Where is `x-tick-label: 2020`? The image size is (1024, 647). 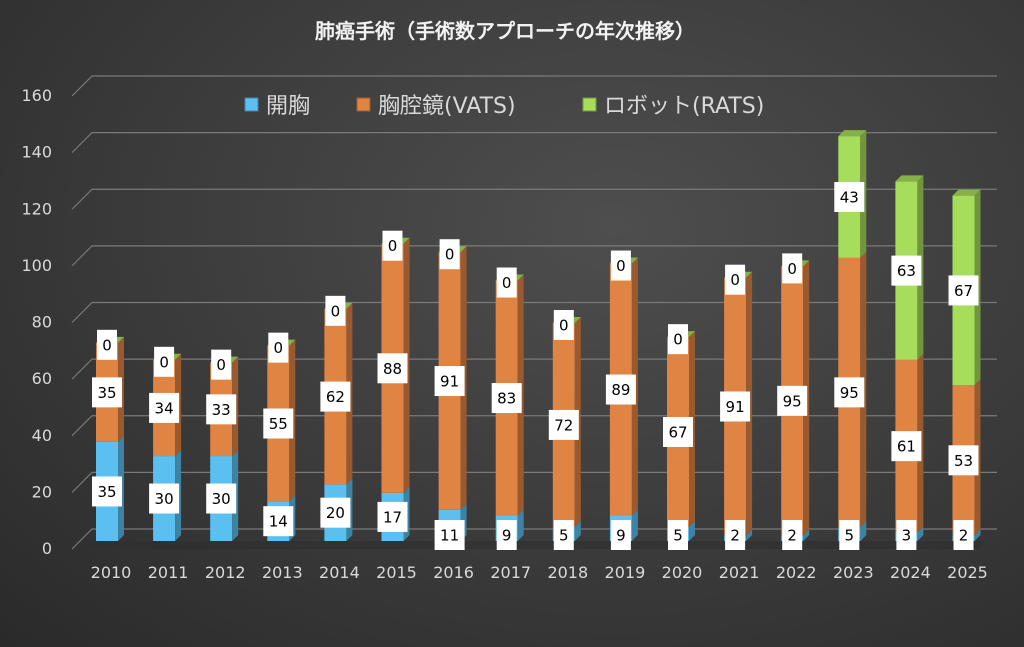 x-tick-label: 2020 is located at coordinates (682, 572).